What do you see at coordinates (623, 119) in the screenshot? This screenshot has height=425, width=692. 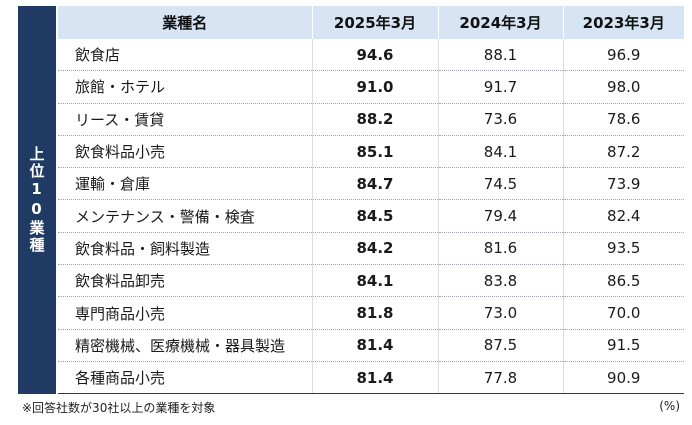 I see `value-2023-cell: 78.6` at bounding box center [623, 119].